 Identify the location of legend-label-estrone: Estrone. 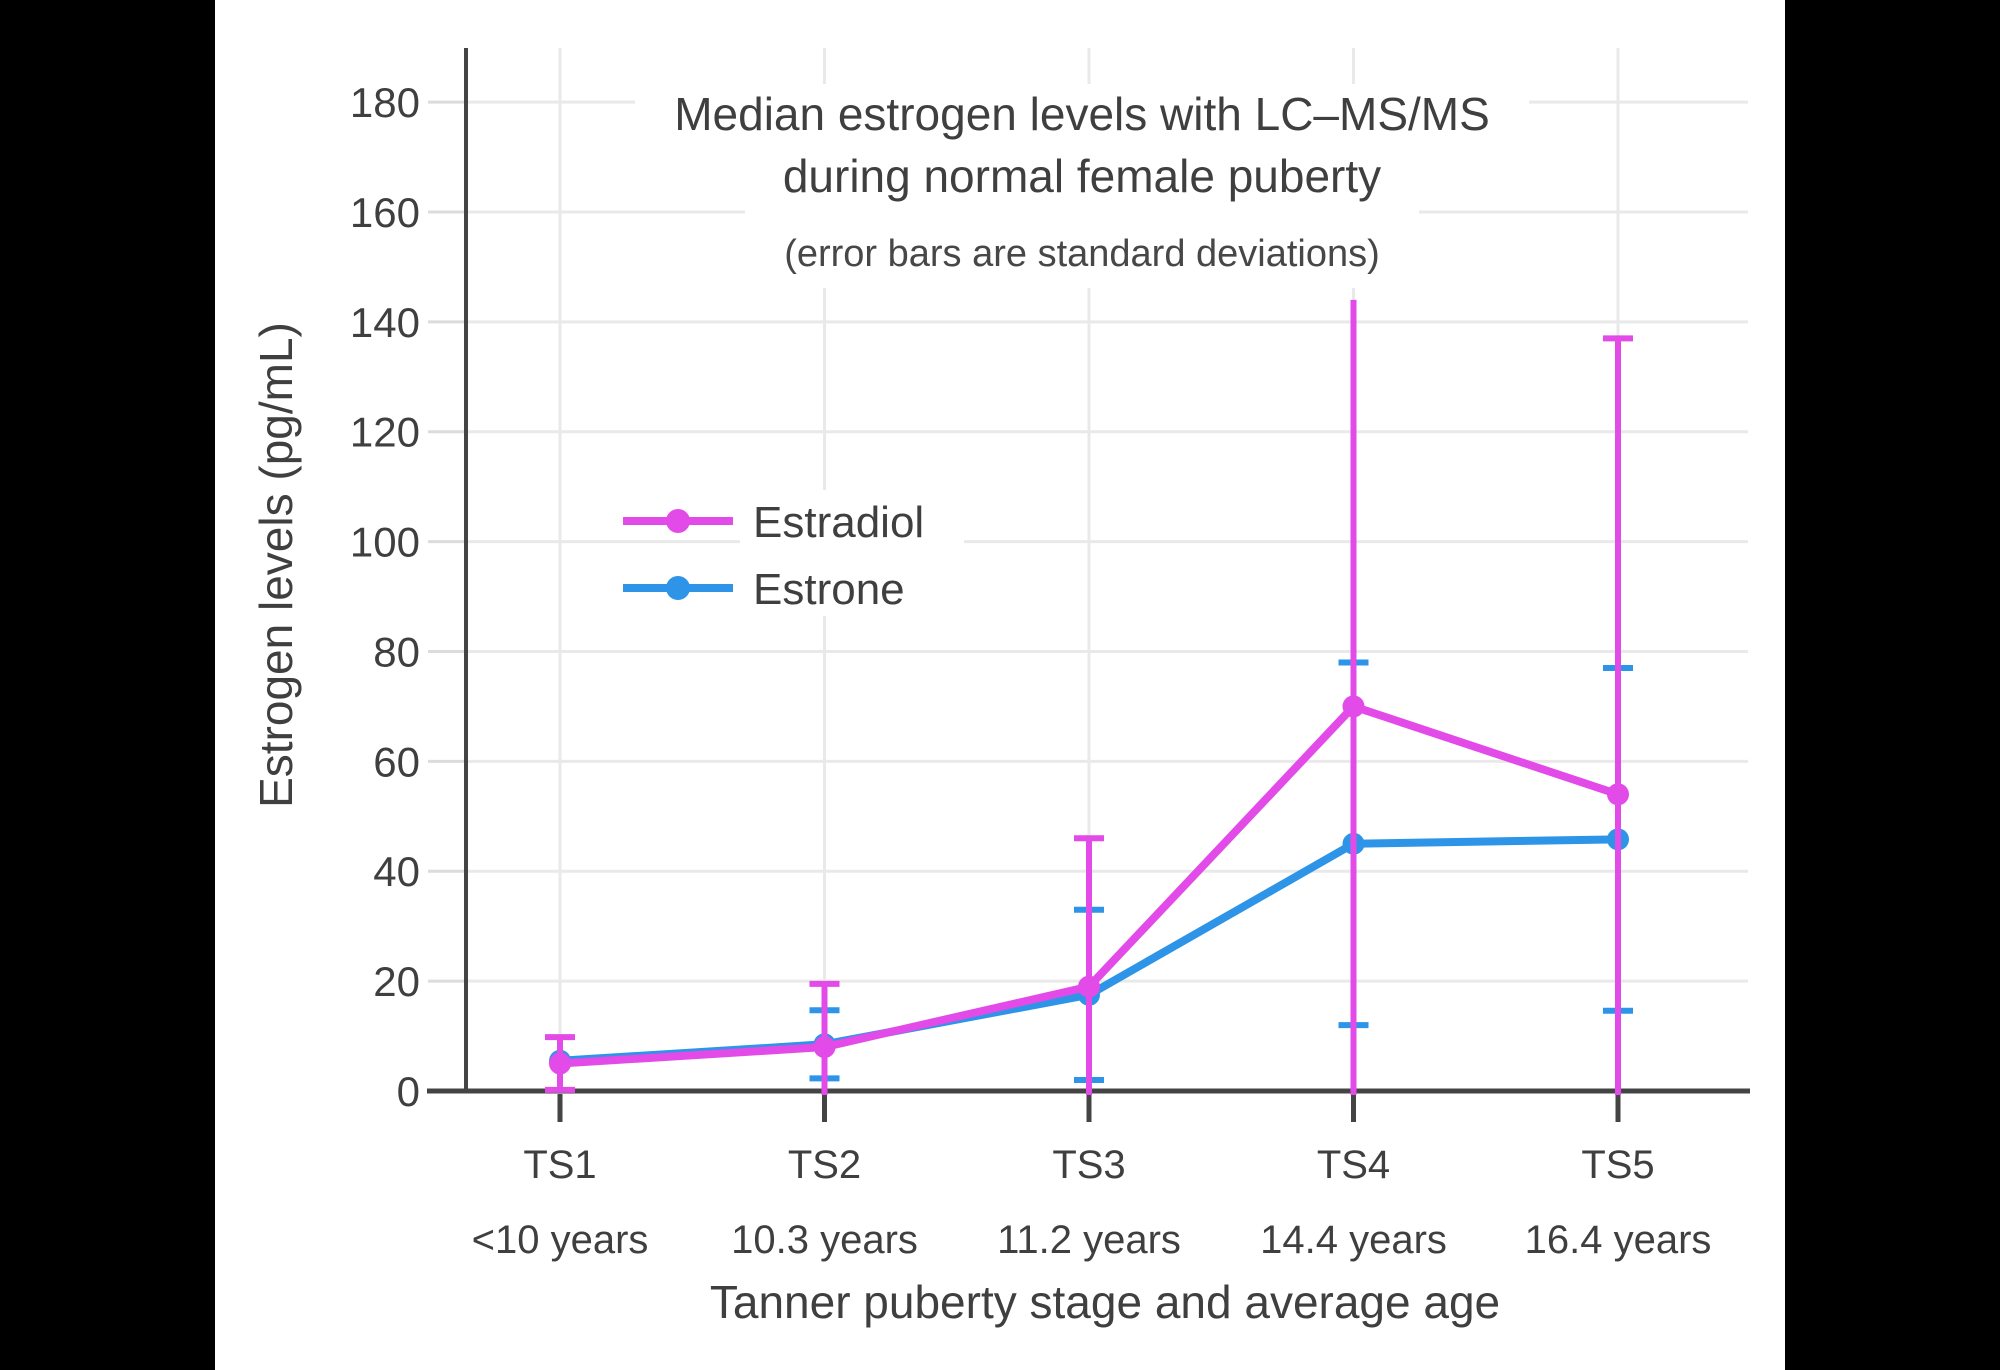
(829, 589).